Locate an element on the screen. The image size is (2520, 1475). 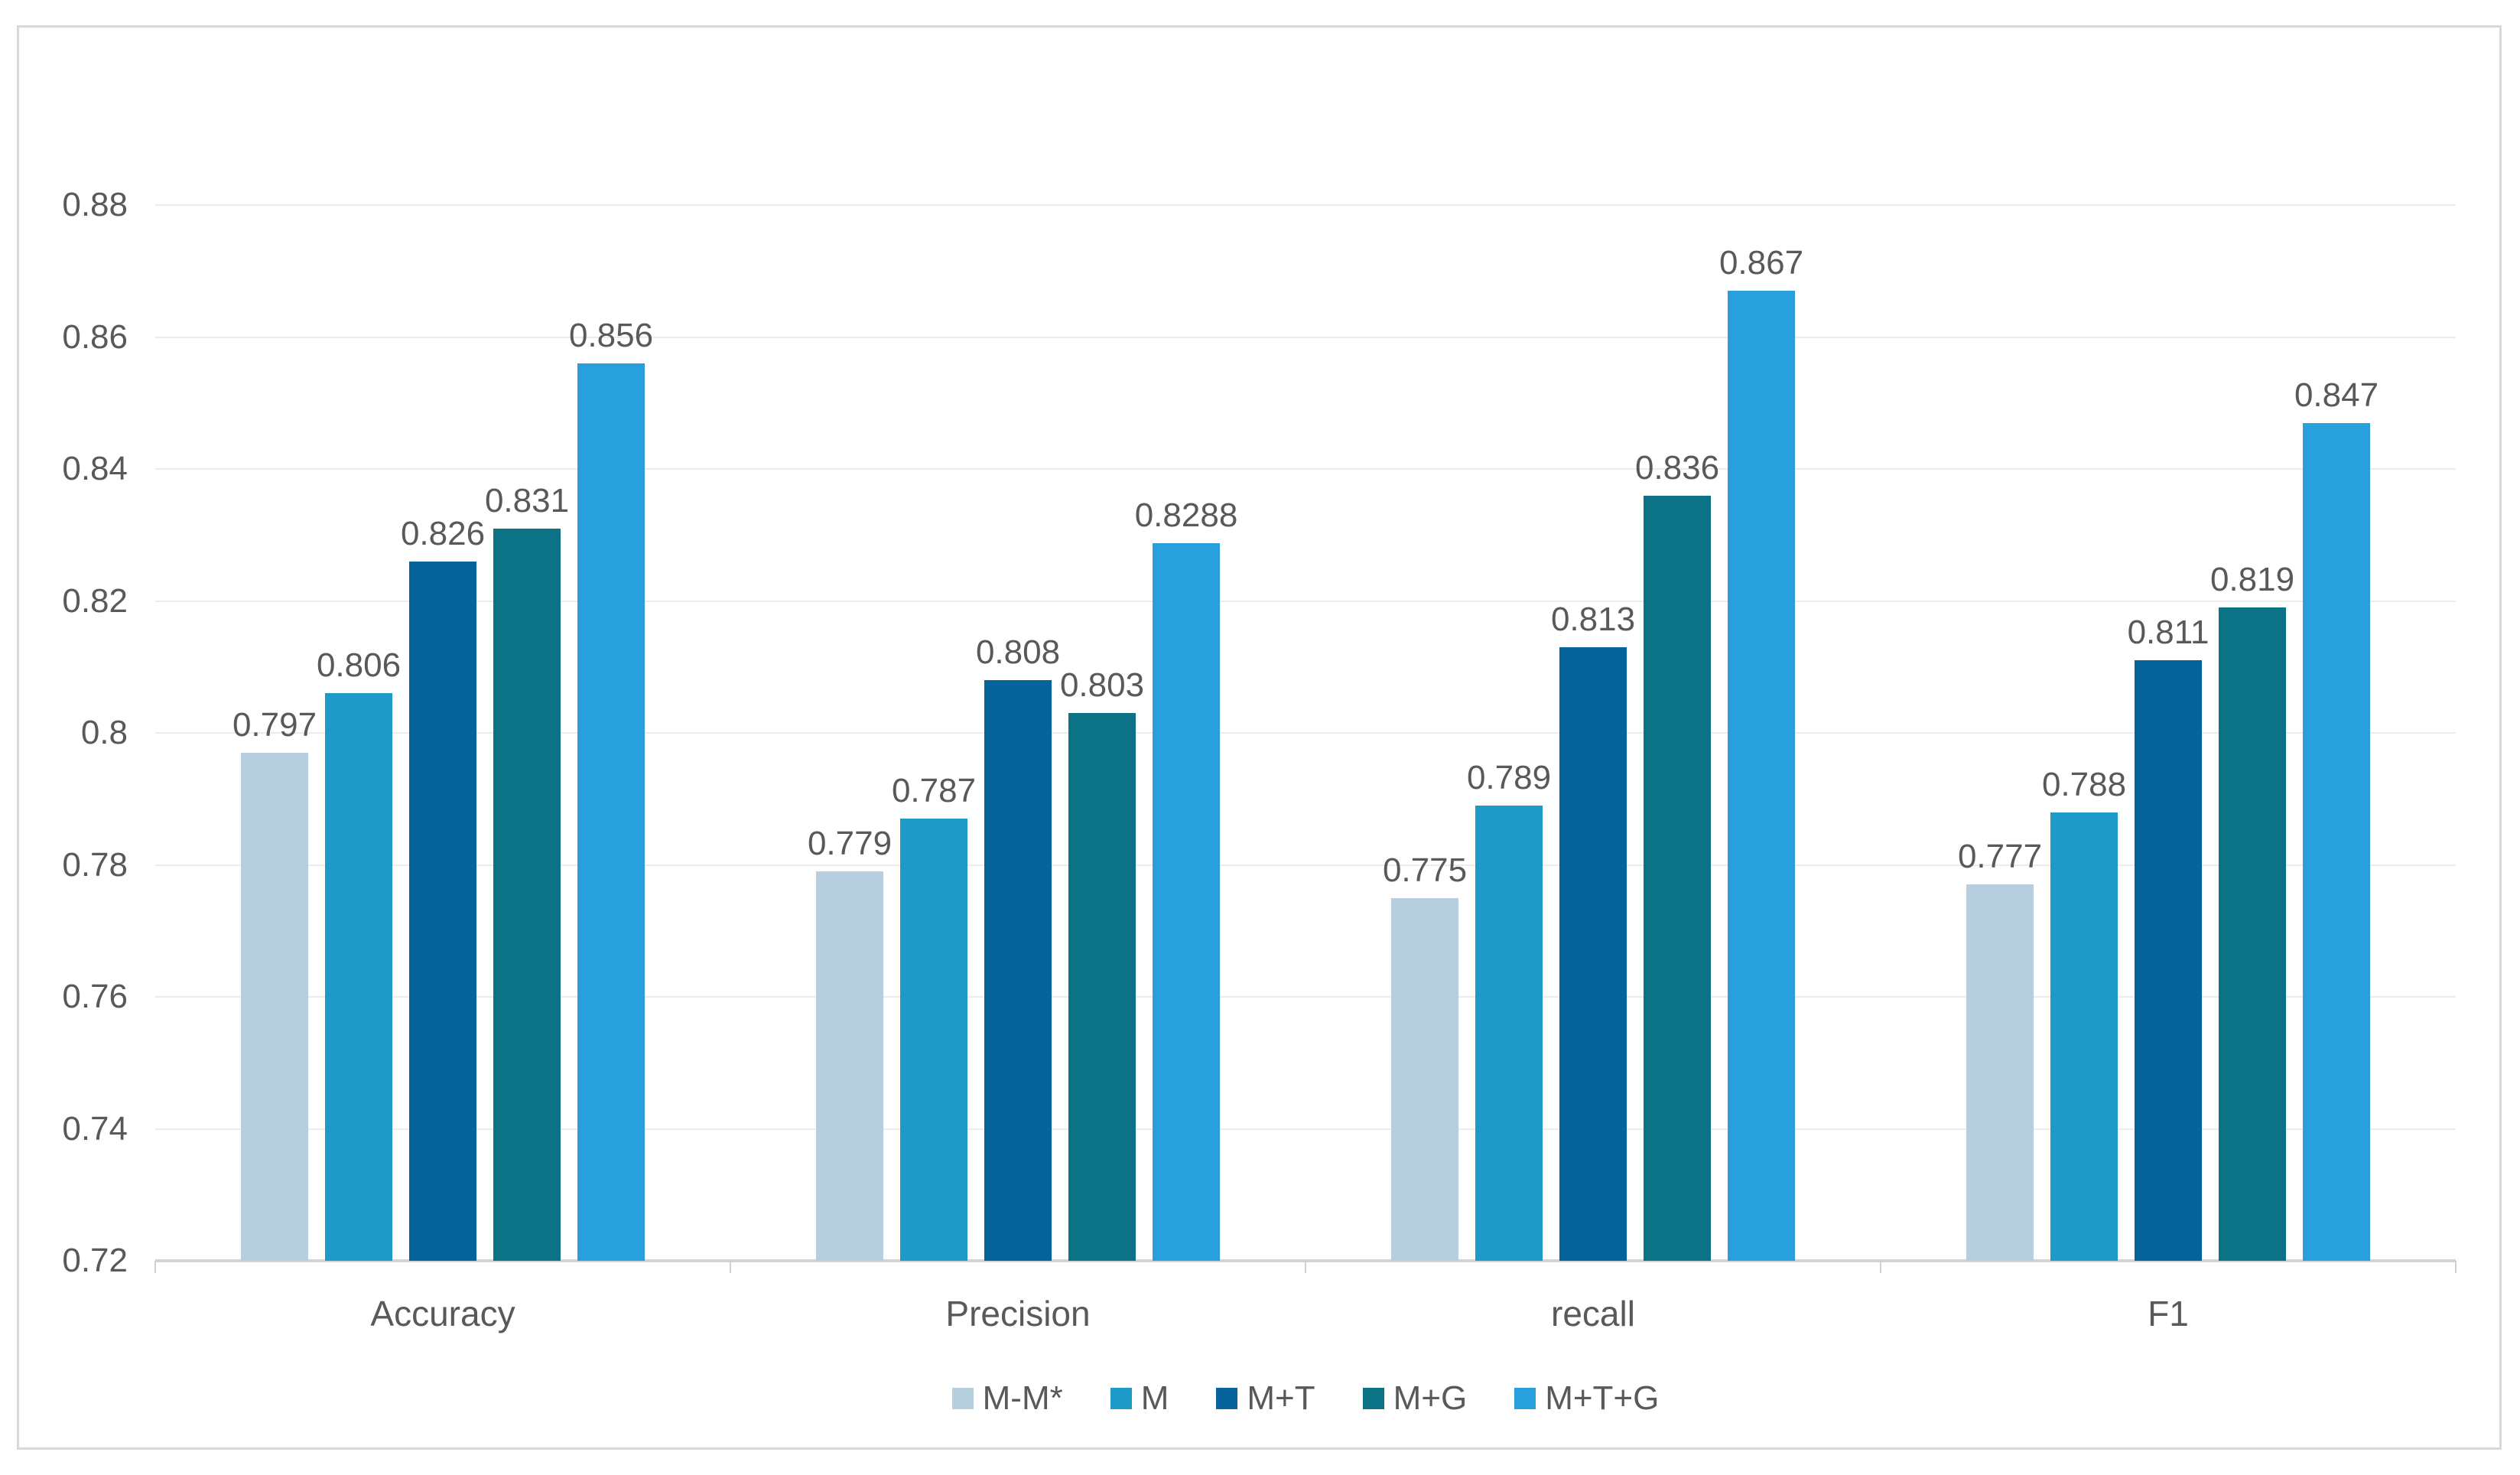
bar-m-f1 is located at coordinates (2084, 1036).